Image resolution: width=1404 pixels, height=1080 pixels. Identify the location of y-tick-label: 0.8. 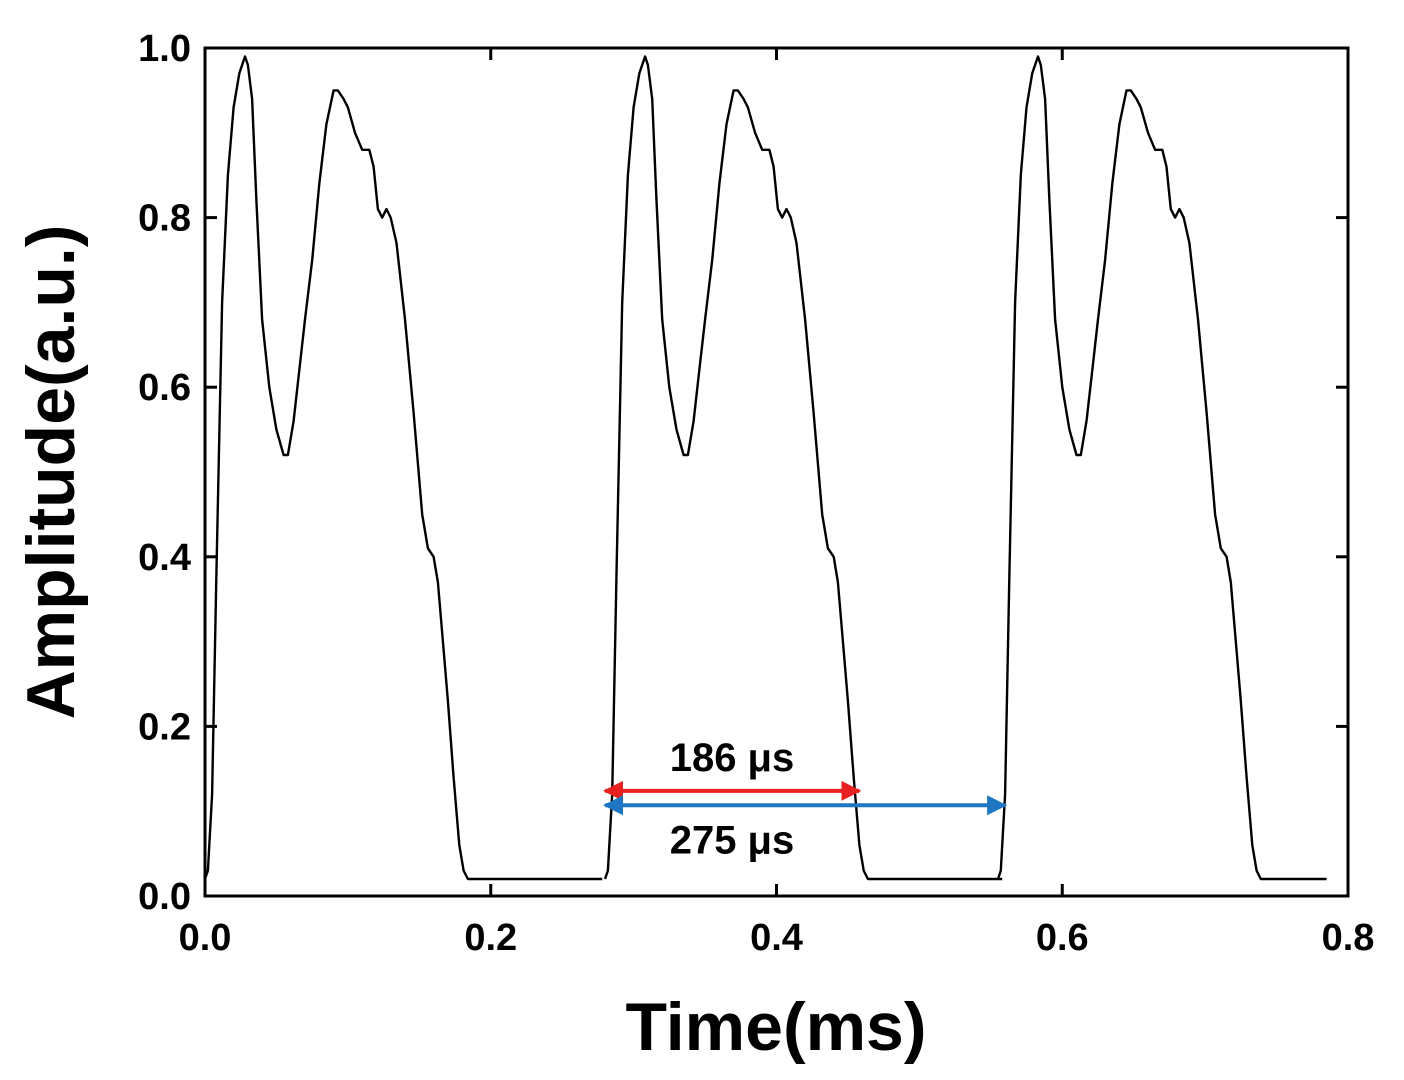
(164, 219).